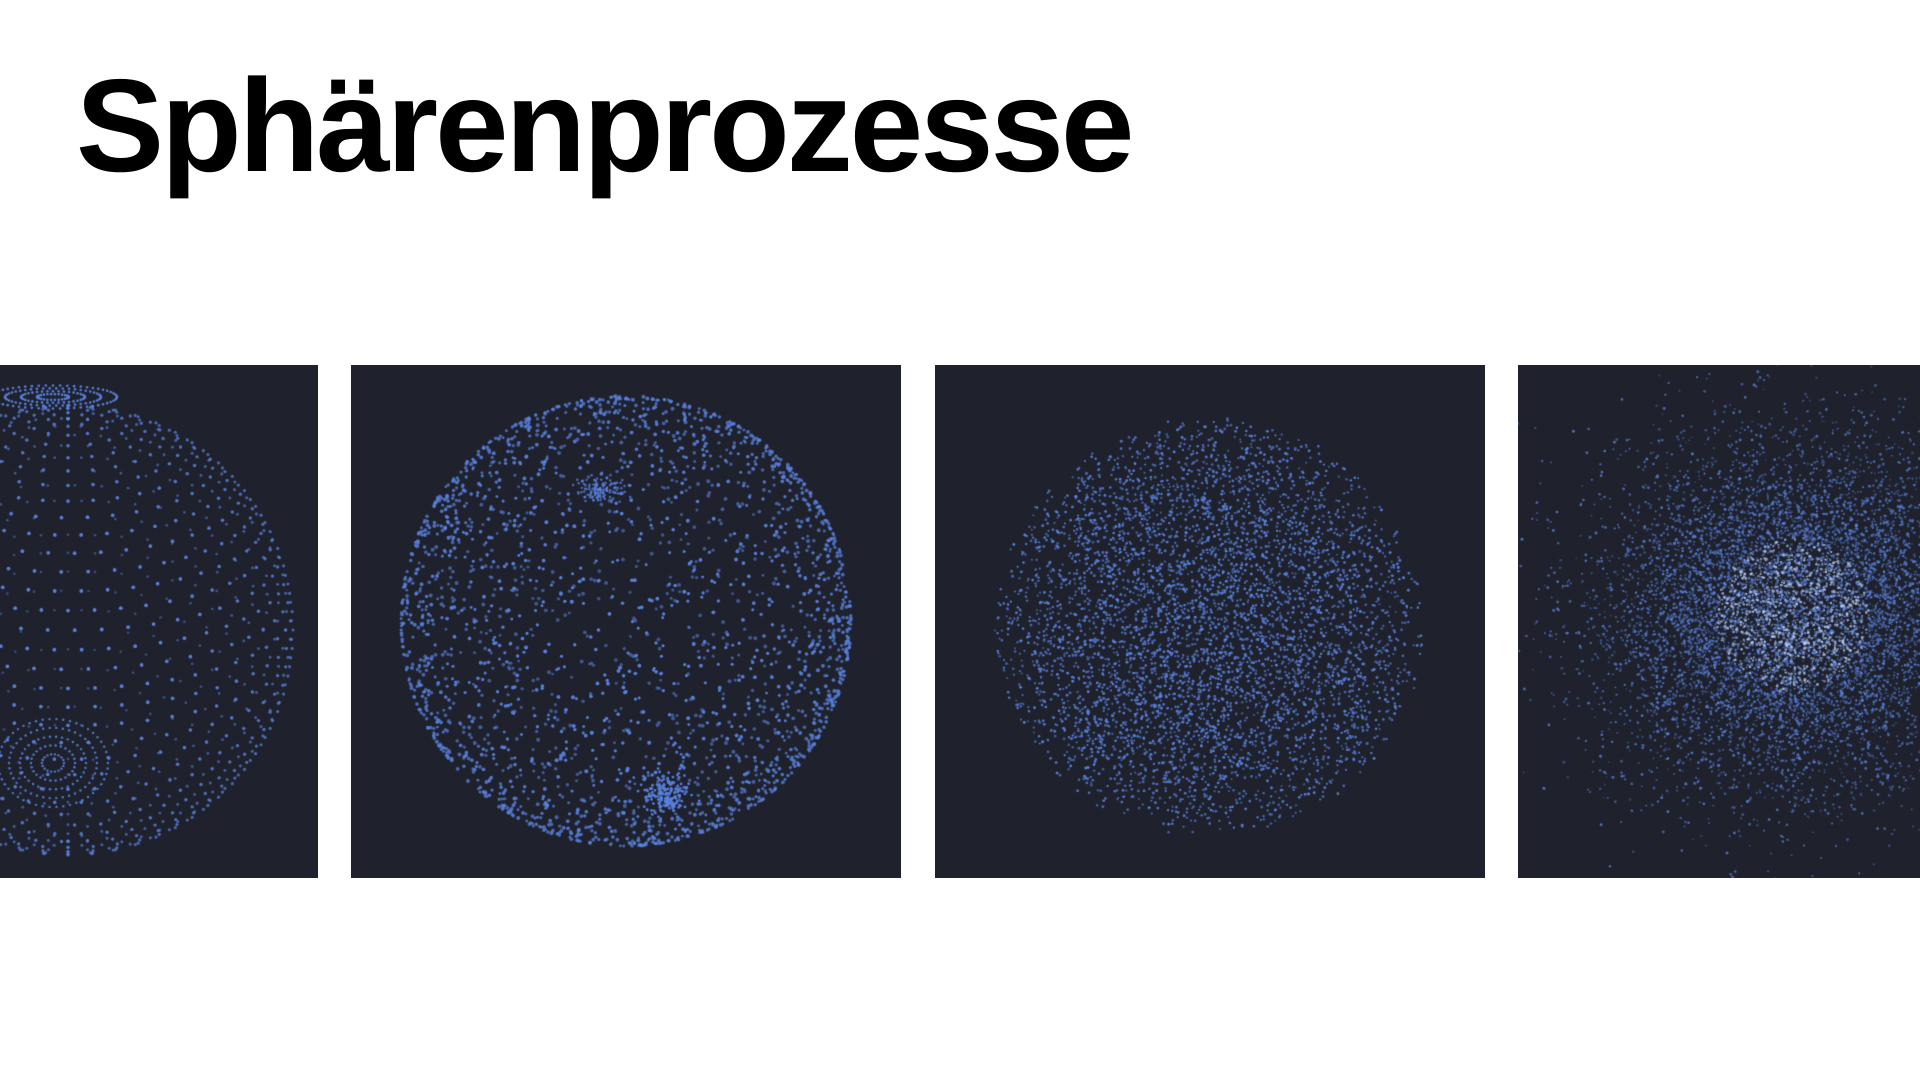 The image size is (1920, 1080). I want to click on page-title: Sphärenprozesse, so click(605, 125).